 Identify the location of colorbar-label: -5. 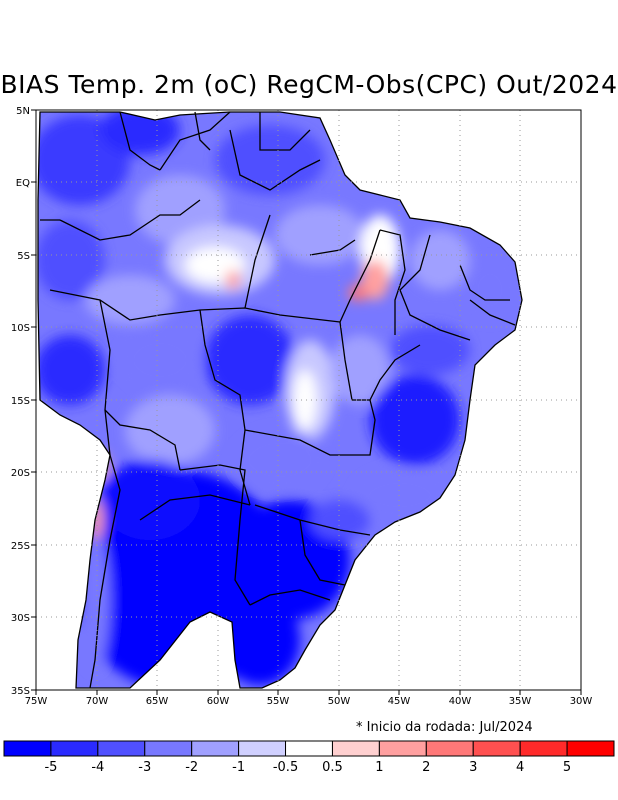
(50, 767).